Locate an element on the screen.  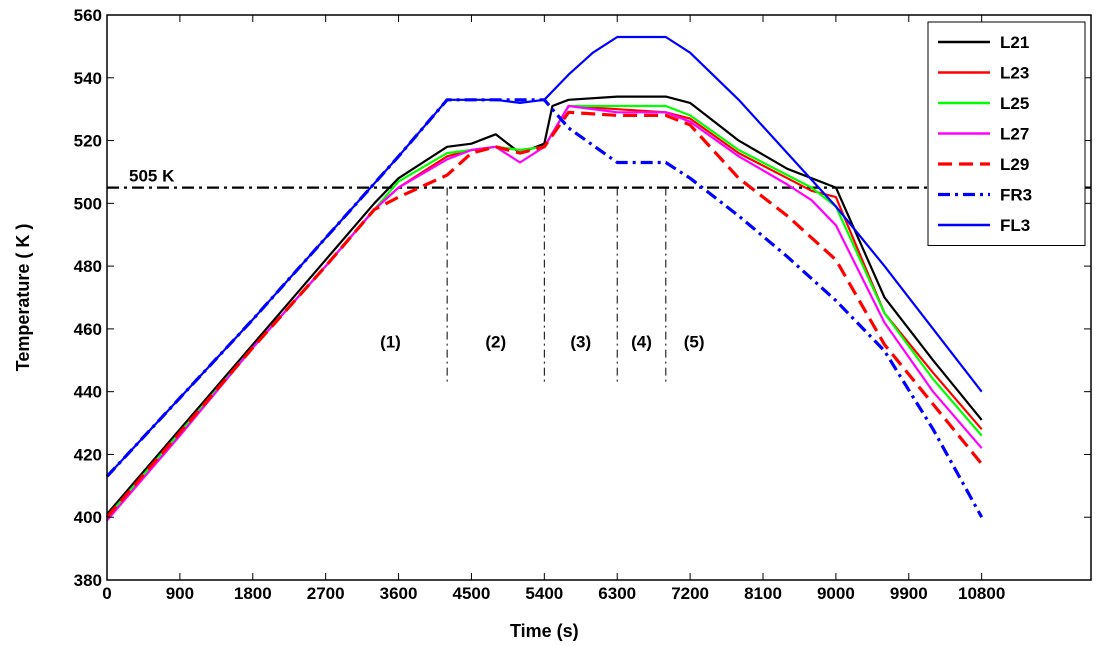
legend-label-l23: L23 is located at coordinates (1014, 73).